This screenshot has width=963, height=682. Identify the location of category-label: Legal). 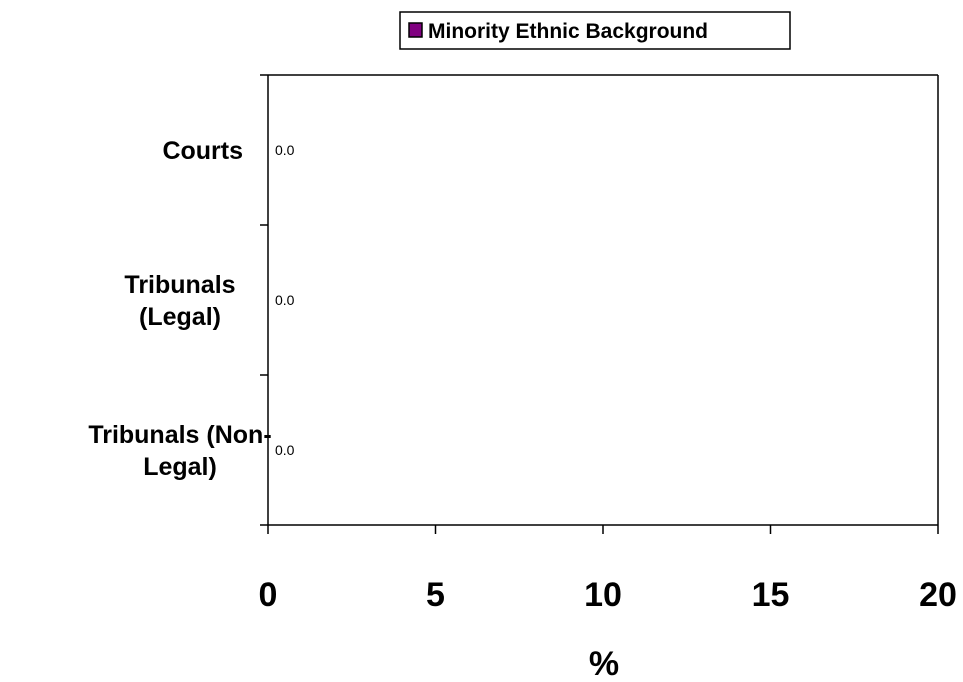
(180, 467).